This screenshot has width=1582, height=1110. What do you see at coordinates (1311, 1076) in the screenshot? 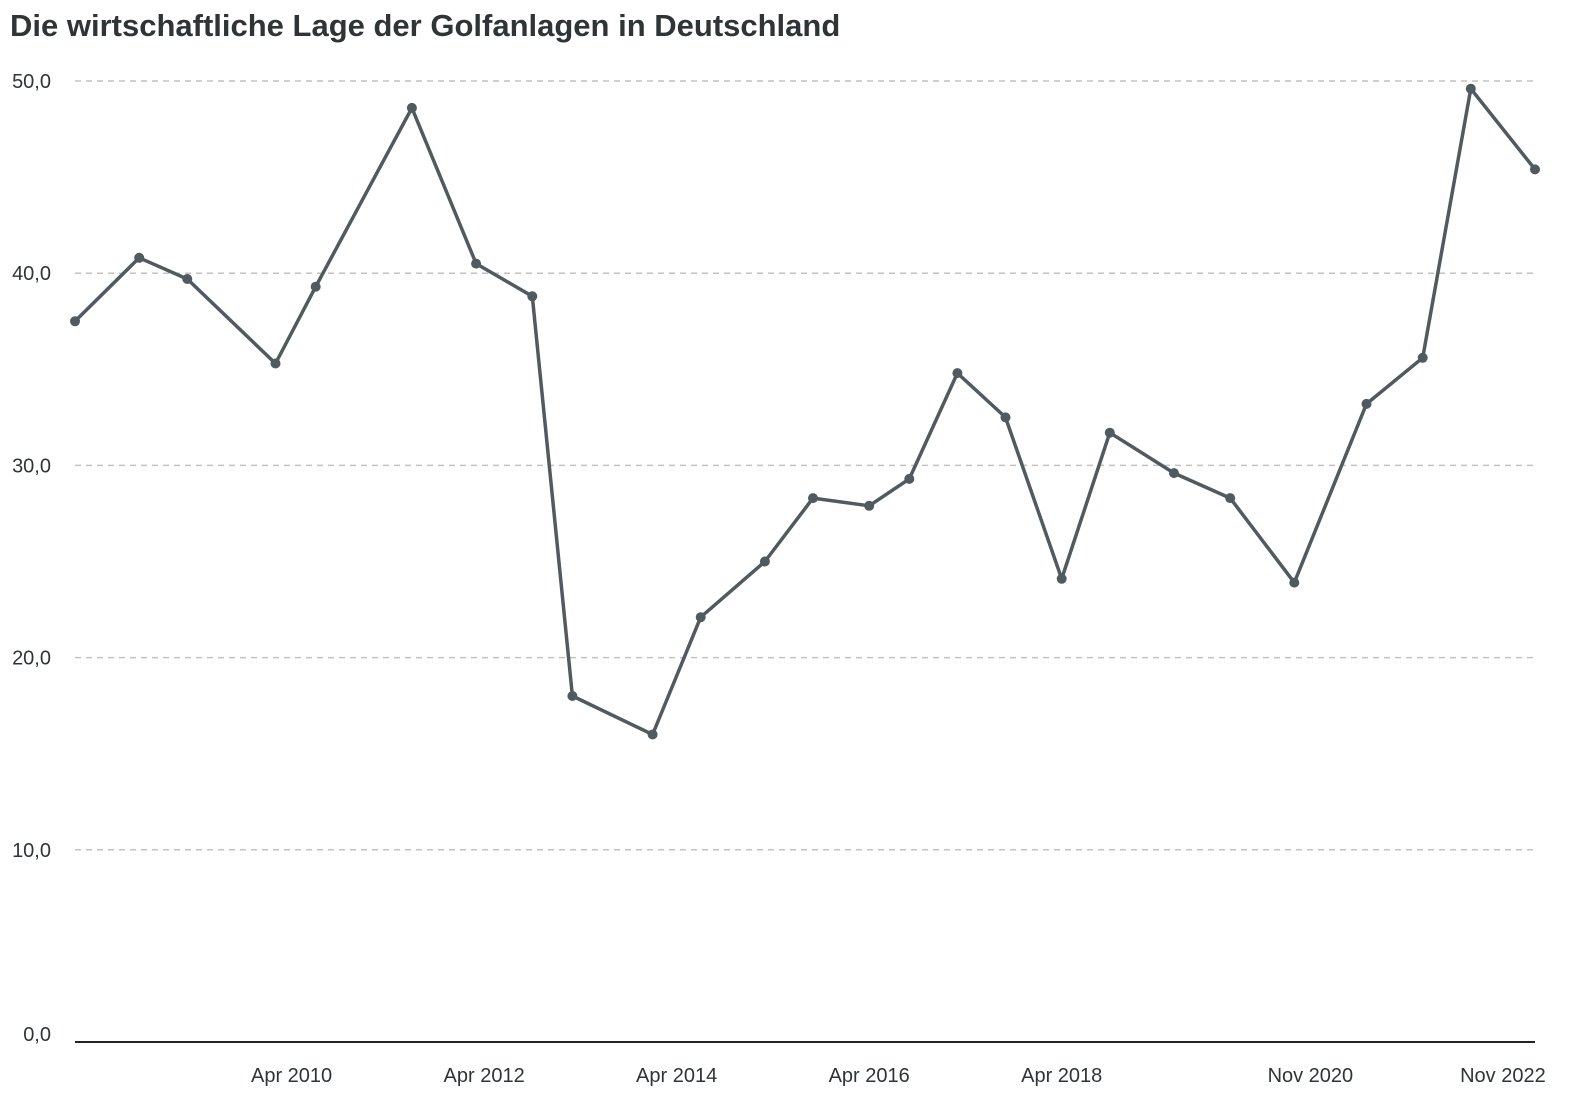
I see `x-tick-label: Nov 2020` at bounding box center [1311, 1076].